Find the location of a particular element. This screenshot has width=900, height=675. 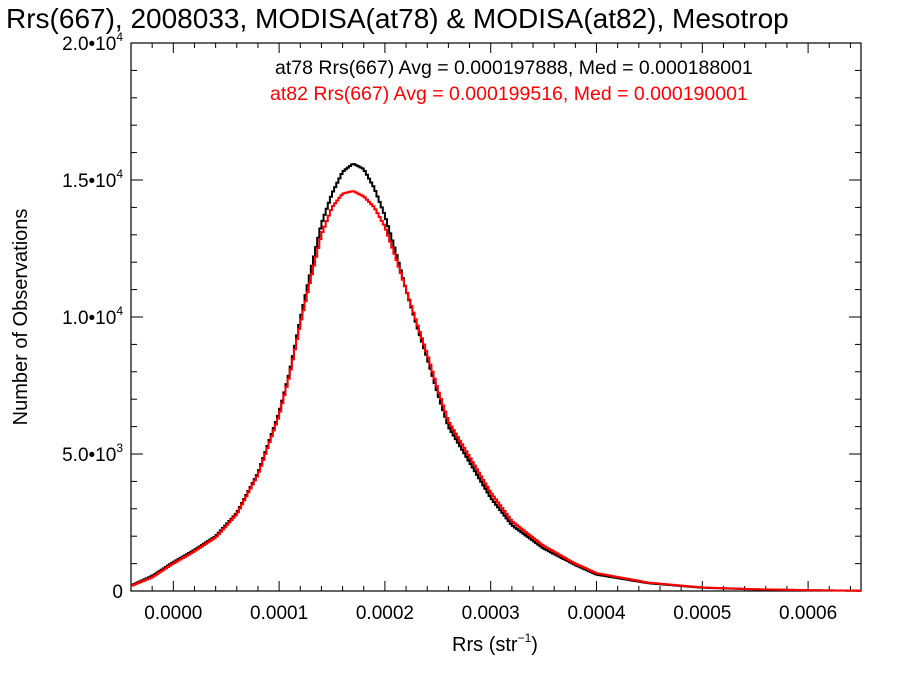

x-axis-label-main: Rrs (str is located at coordinates (485, 645).